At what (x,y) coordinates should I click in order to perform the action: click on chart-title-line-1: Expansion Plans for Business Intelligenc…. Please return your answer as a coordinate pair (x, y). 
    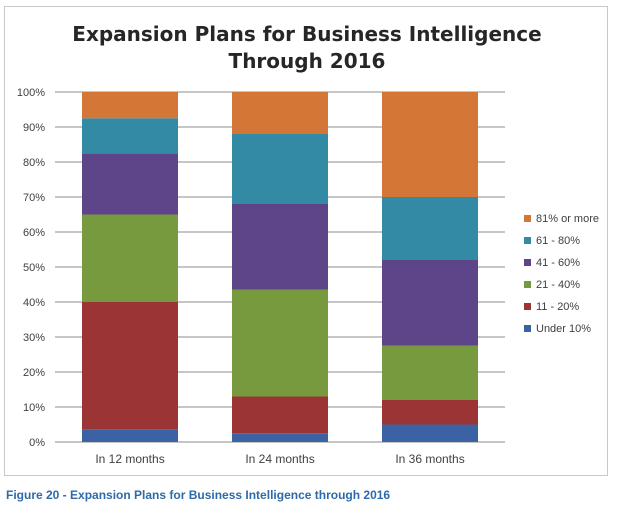
    Looking at the image, I should click on (307, 34).